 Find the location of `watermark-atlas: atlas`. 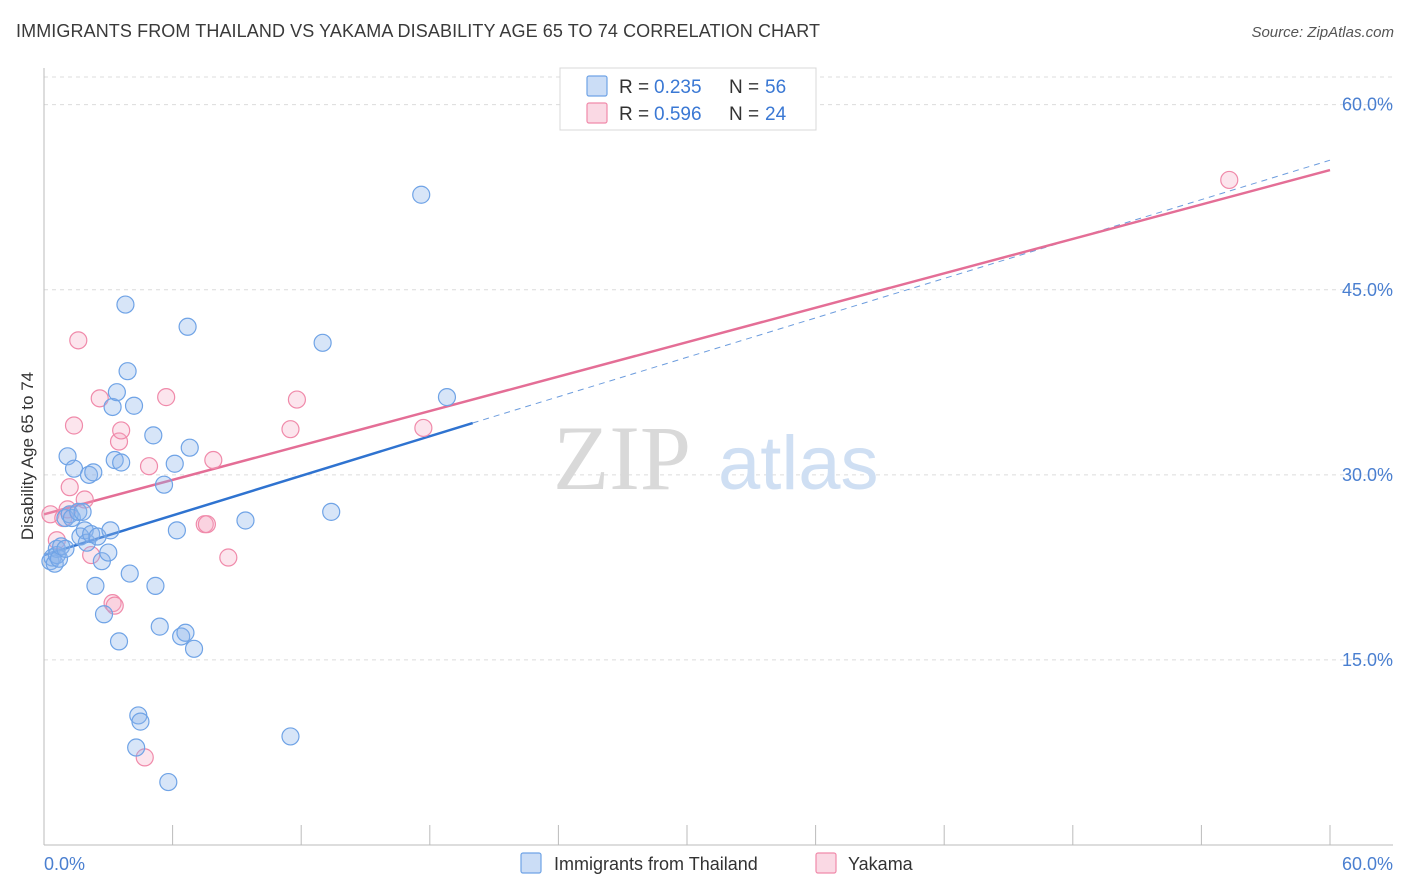

watermark-atlas: atlas is located at coordinates (798, 463).